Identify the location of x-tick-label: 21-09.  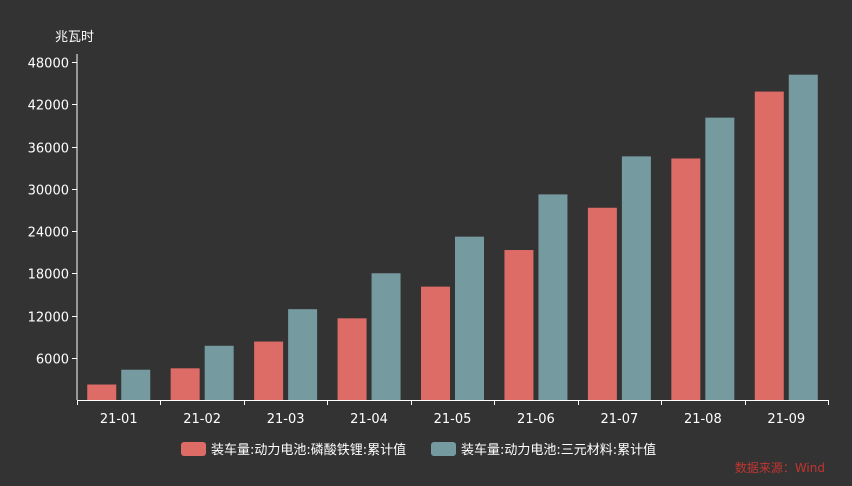
(786, 419).